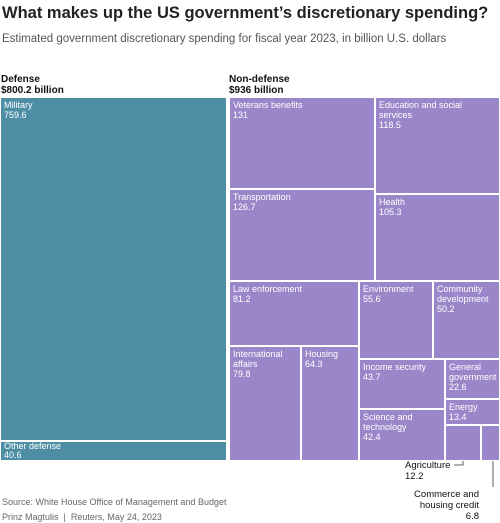 Image resolution: width=500 pixels, height=523 pixels. What do you see at coordinates (262, 197) in the screenshot?
I see `tile-label: Transportation` at bounding box center [262, 197].